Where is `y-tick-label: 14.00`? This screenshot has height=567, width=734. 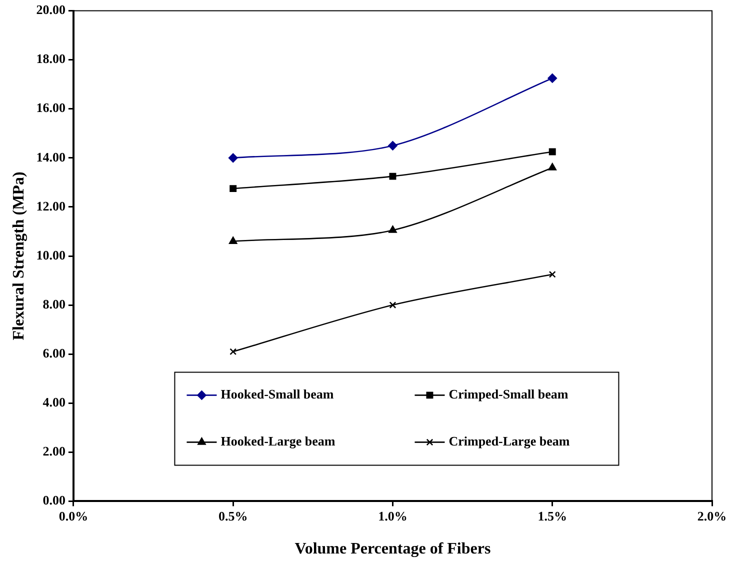 y-tick-label: 14.00 is located at coordinates (51, 156).